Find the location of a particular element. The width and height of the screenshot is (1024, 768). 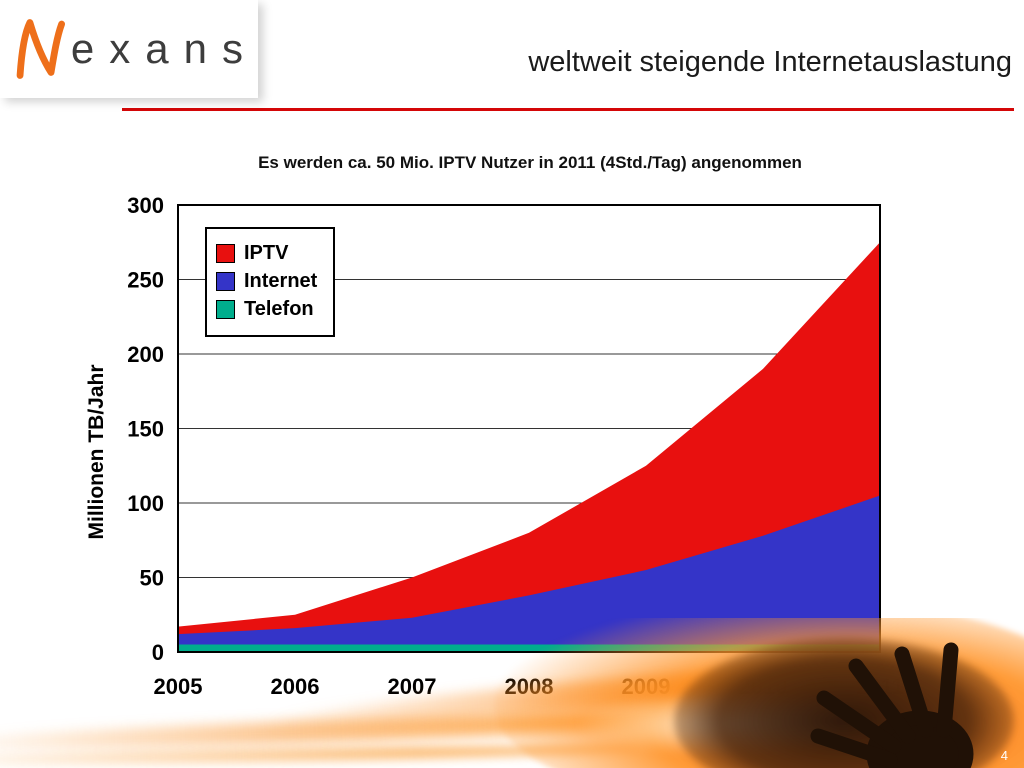

legend-item: Telefon is located at coordinates (266, 309).